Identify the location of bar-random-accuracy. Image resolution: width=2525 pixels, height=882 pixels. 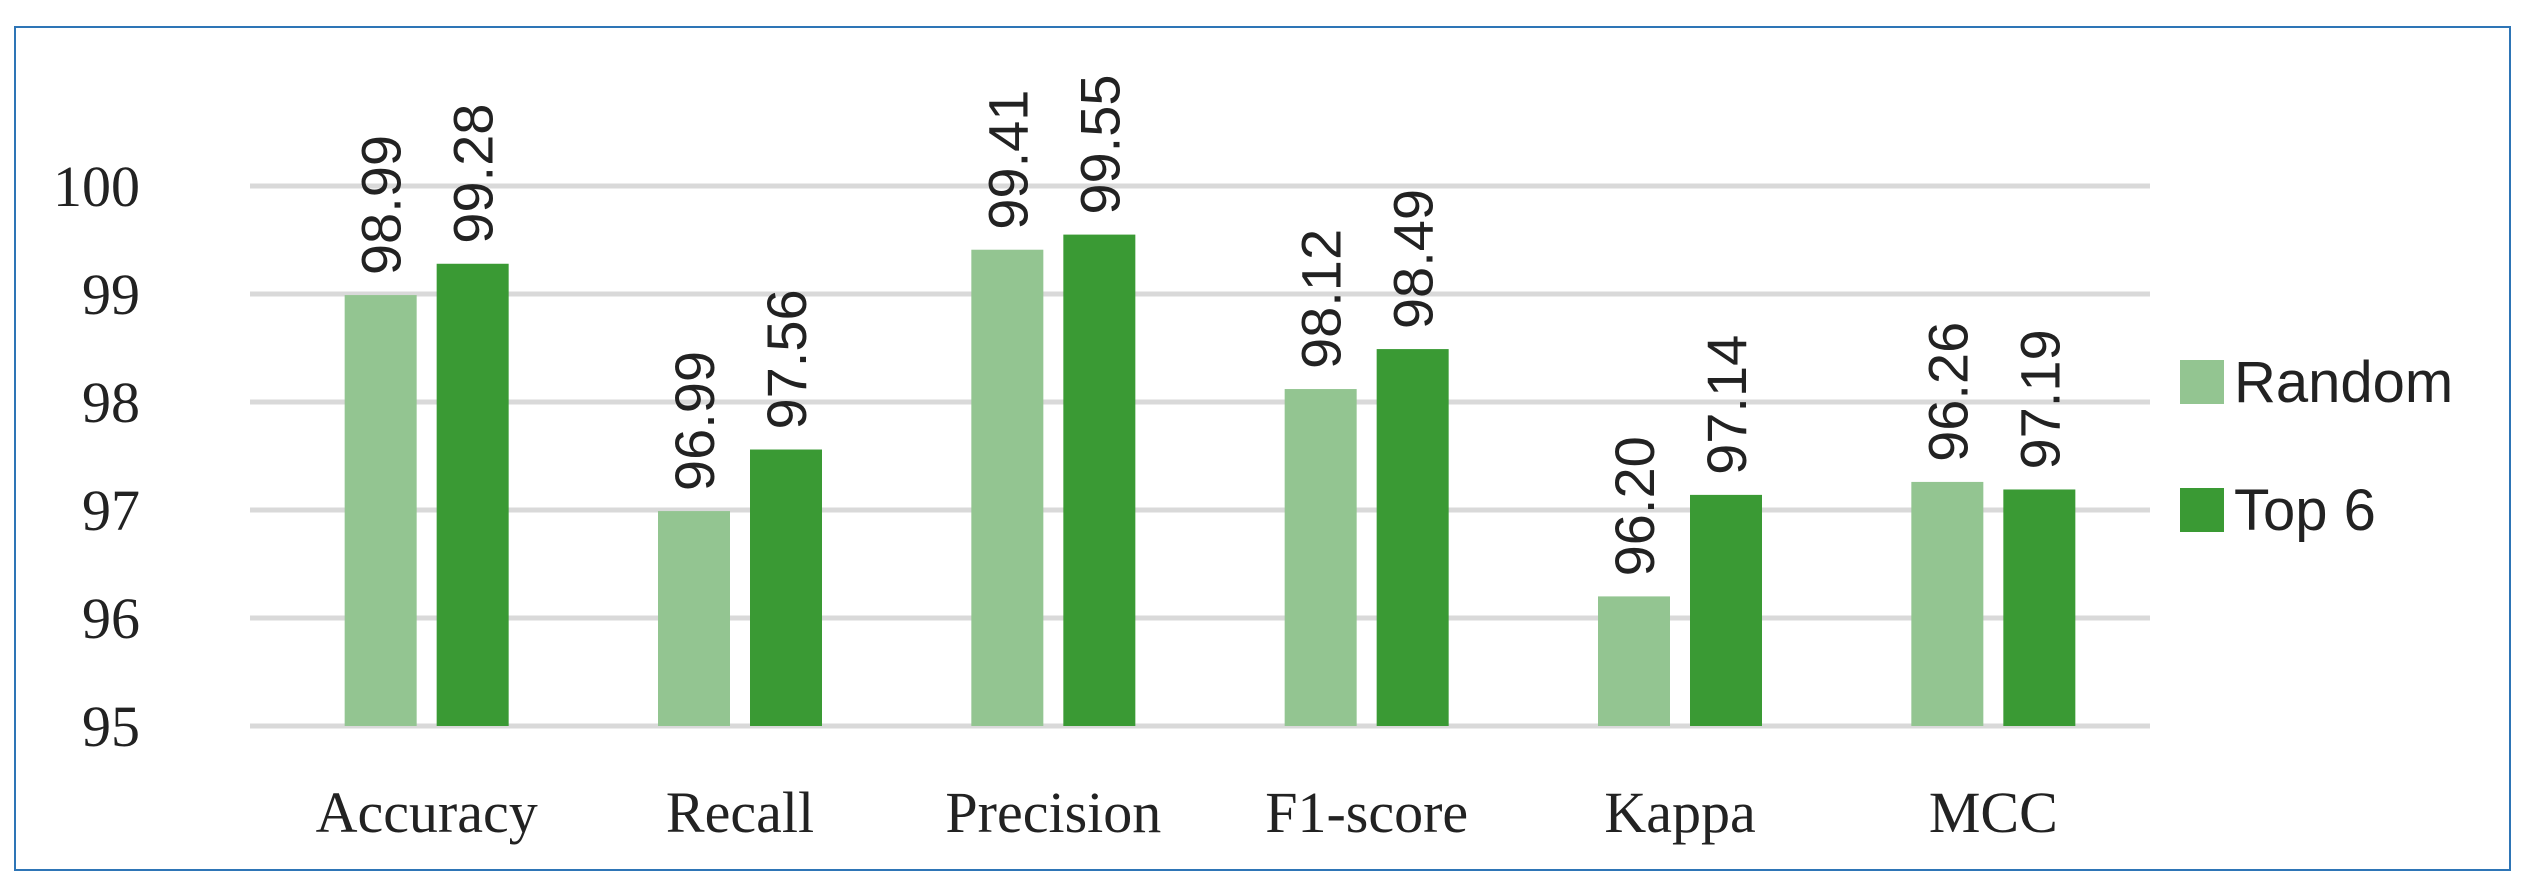
(380, 510).